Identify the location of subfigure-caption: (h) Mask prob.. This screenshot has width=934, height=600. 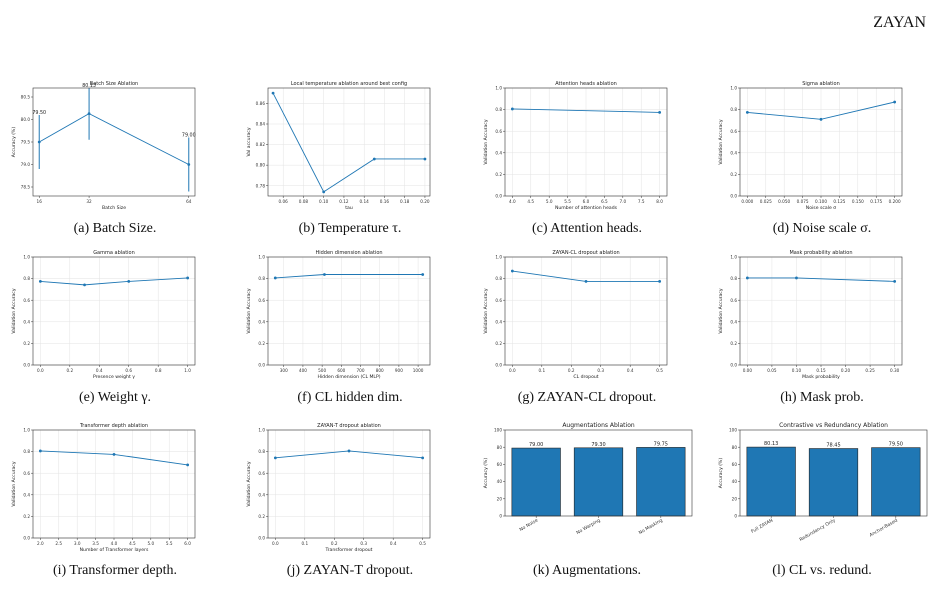
(822, 397).